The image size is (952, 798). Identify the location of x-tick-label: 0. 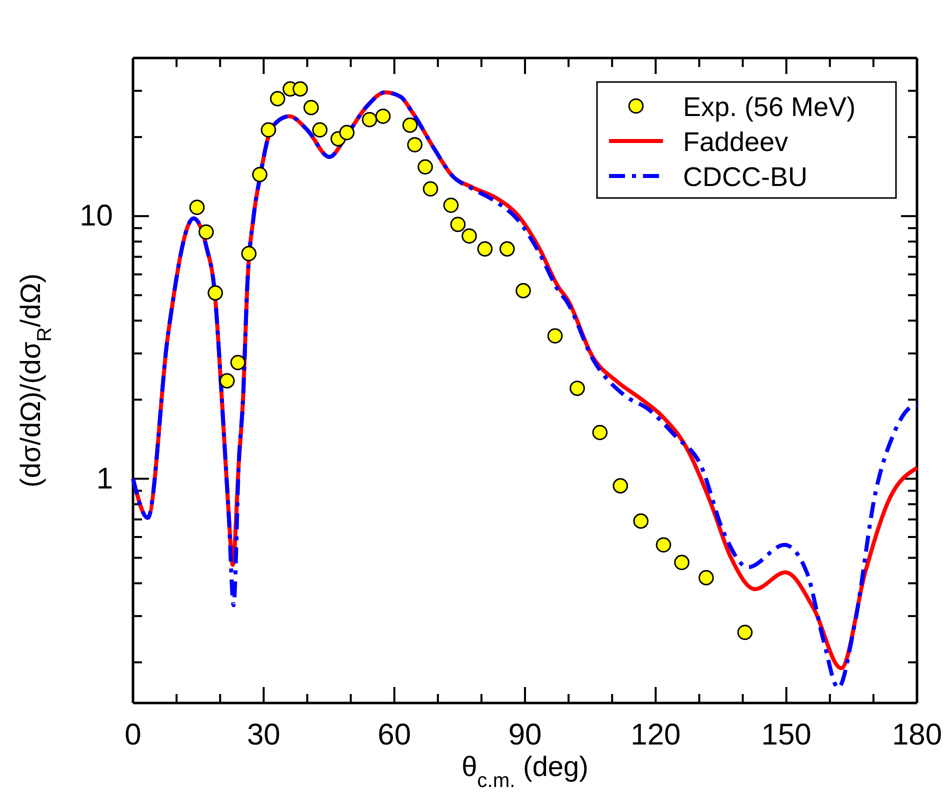
(133, 735).